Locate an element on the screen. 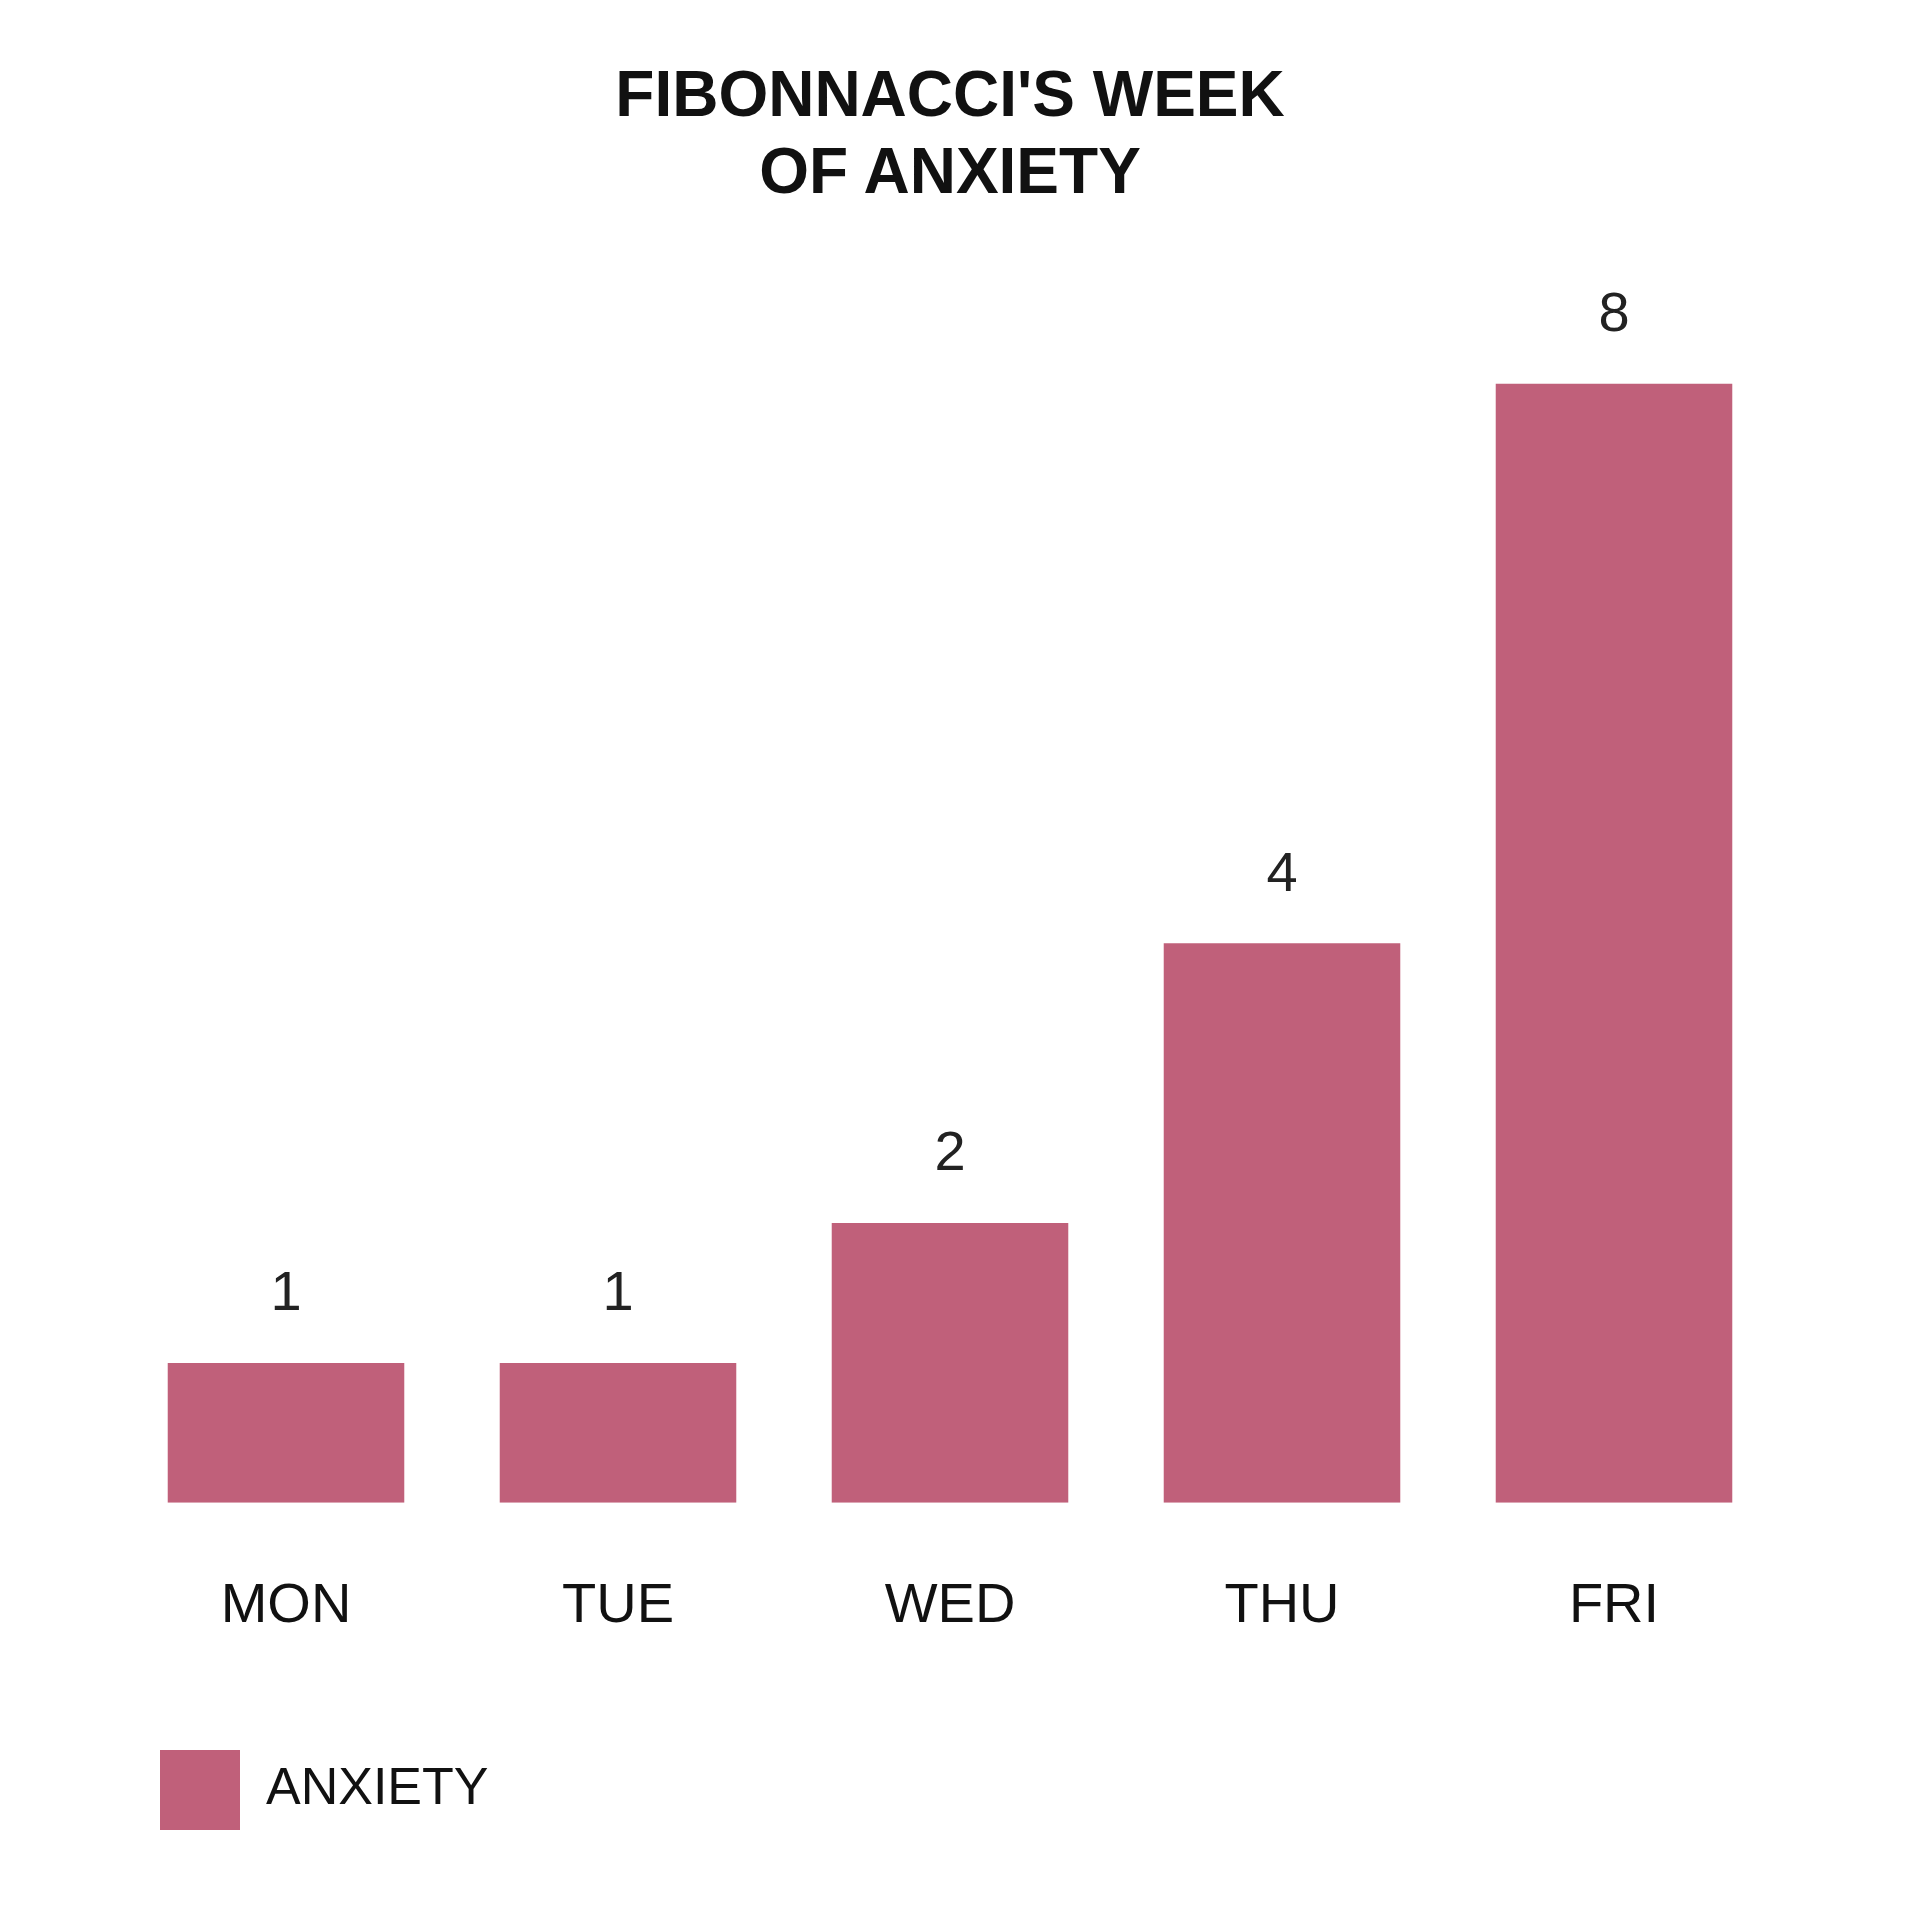  x-tick-label: MON is located at coordinates (286, 1602).